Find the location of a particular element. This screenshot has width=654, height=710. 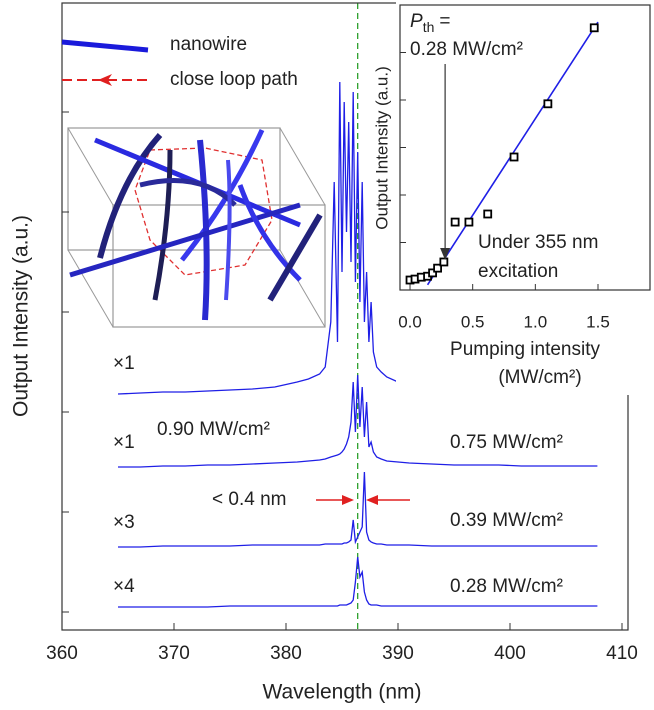

x-tick-label: 0.0 is located at coordinates (410, 321).